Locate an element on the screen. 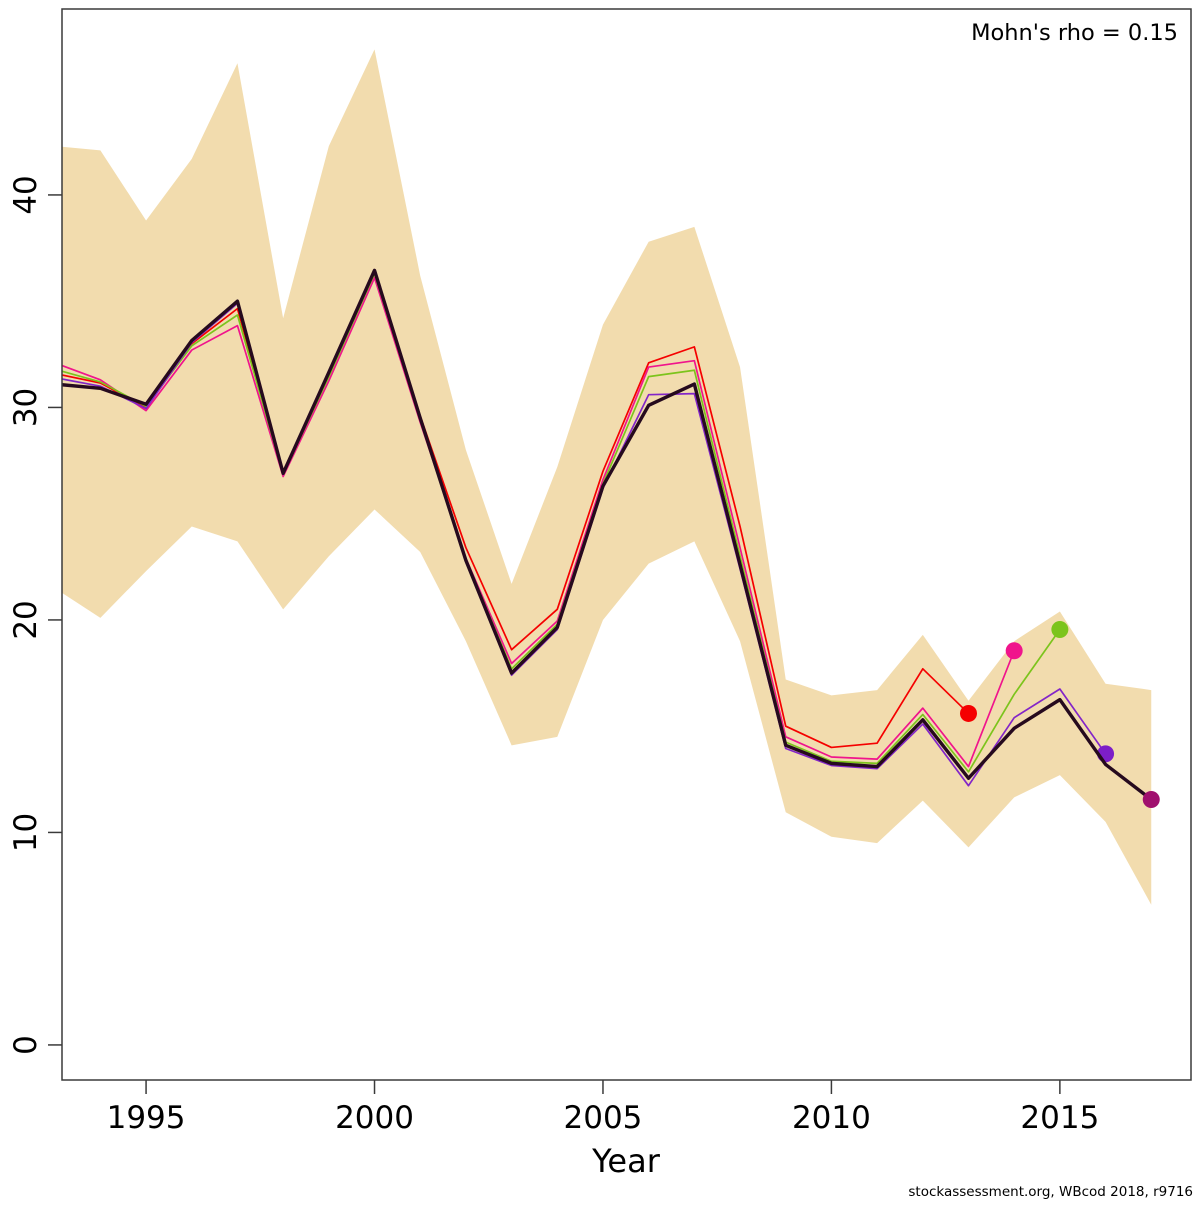 The image size is (1200, 1205). y-axis-tick-label: 40 is located at coordinates (26, 194).